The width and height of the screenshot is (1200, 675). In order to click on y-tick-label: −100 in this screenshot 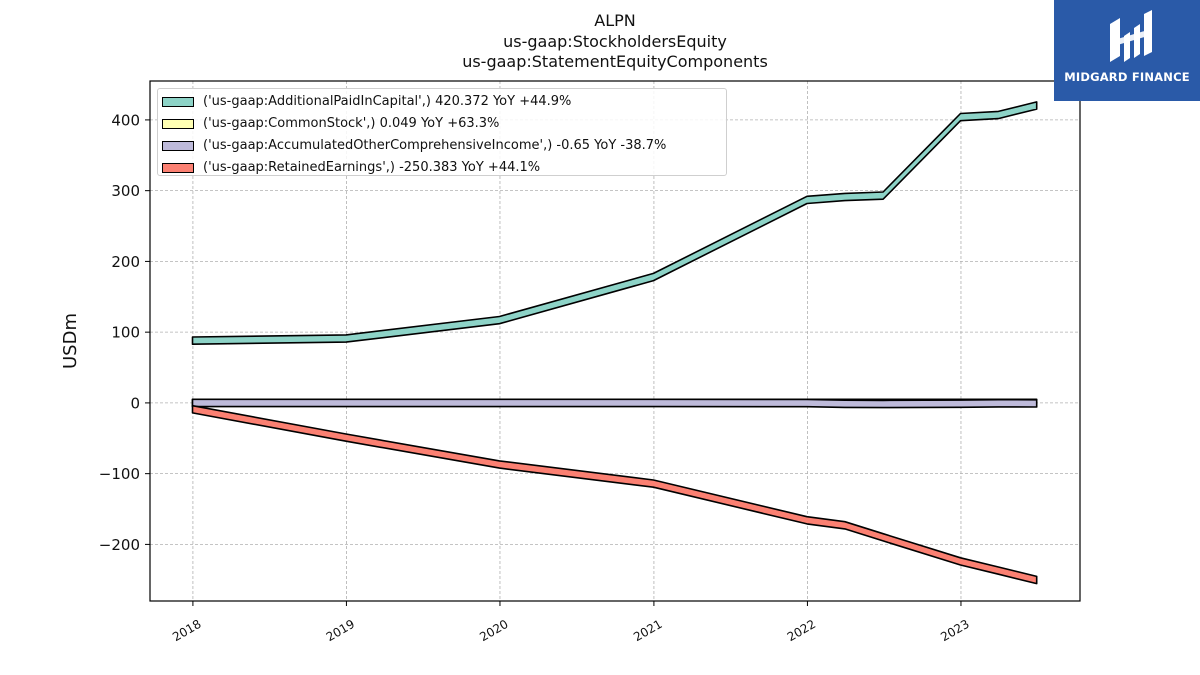, I will do `click(119, 474)`.